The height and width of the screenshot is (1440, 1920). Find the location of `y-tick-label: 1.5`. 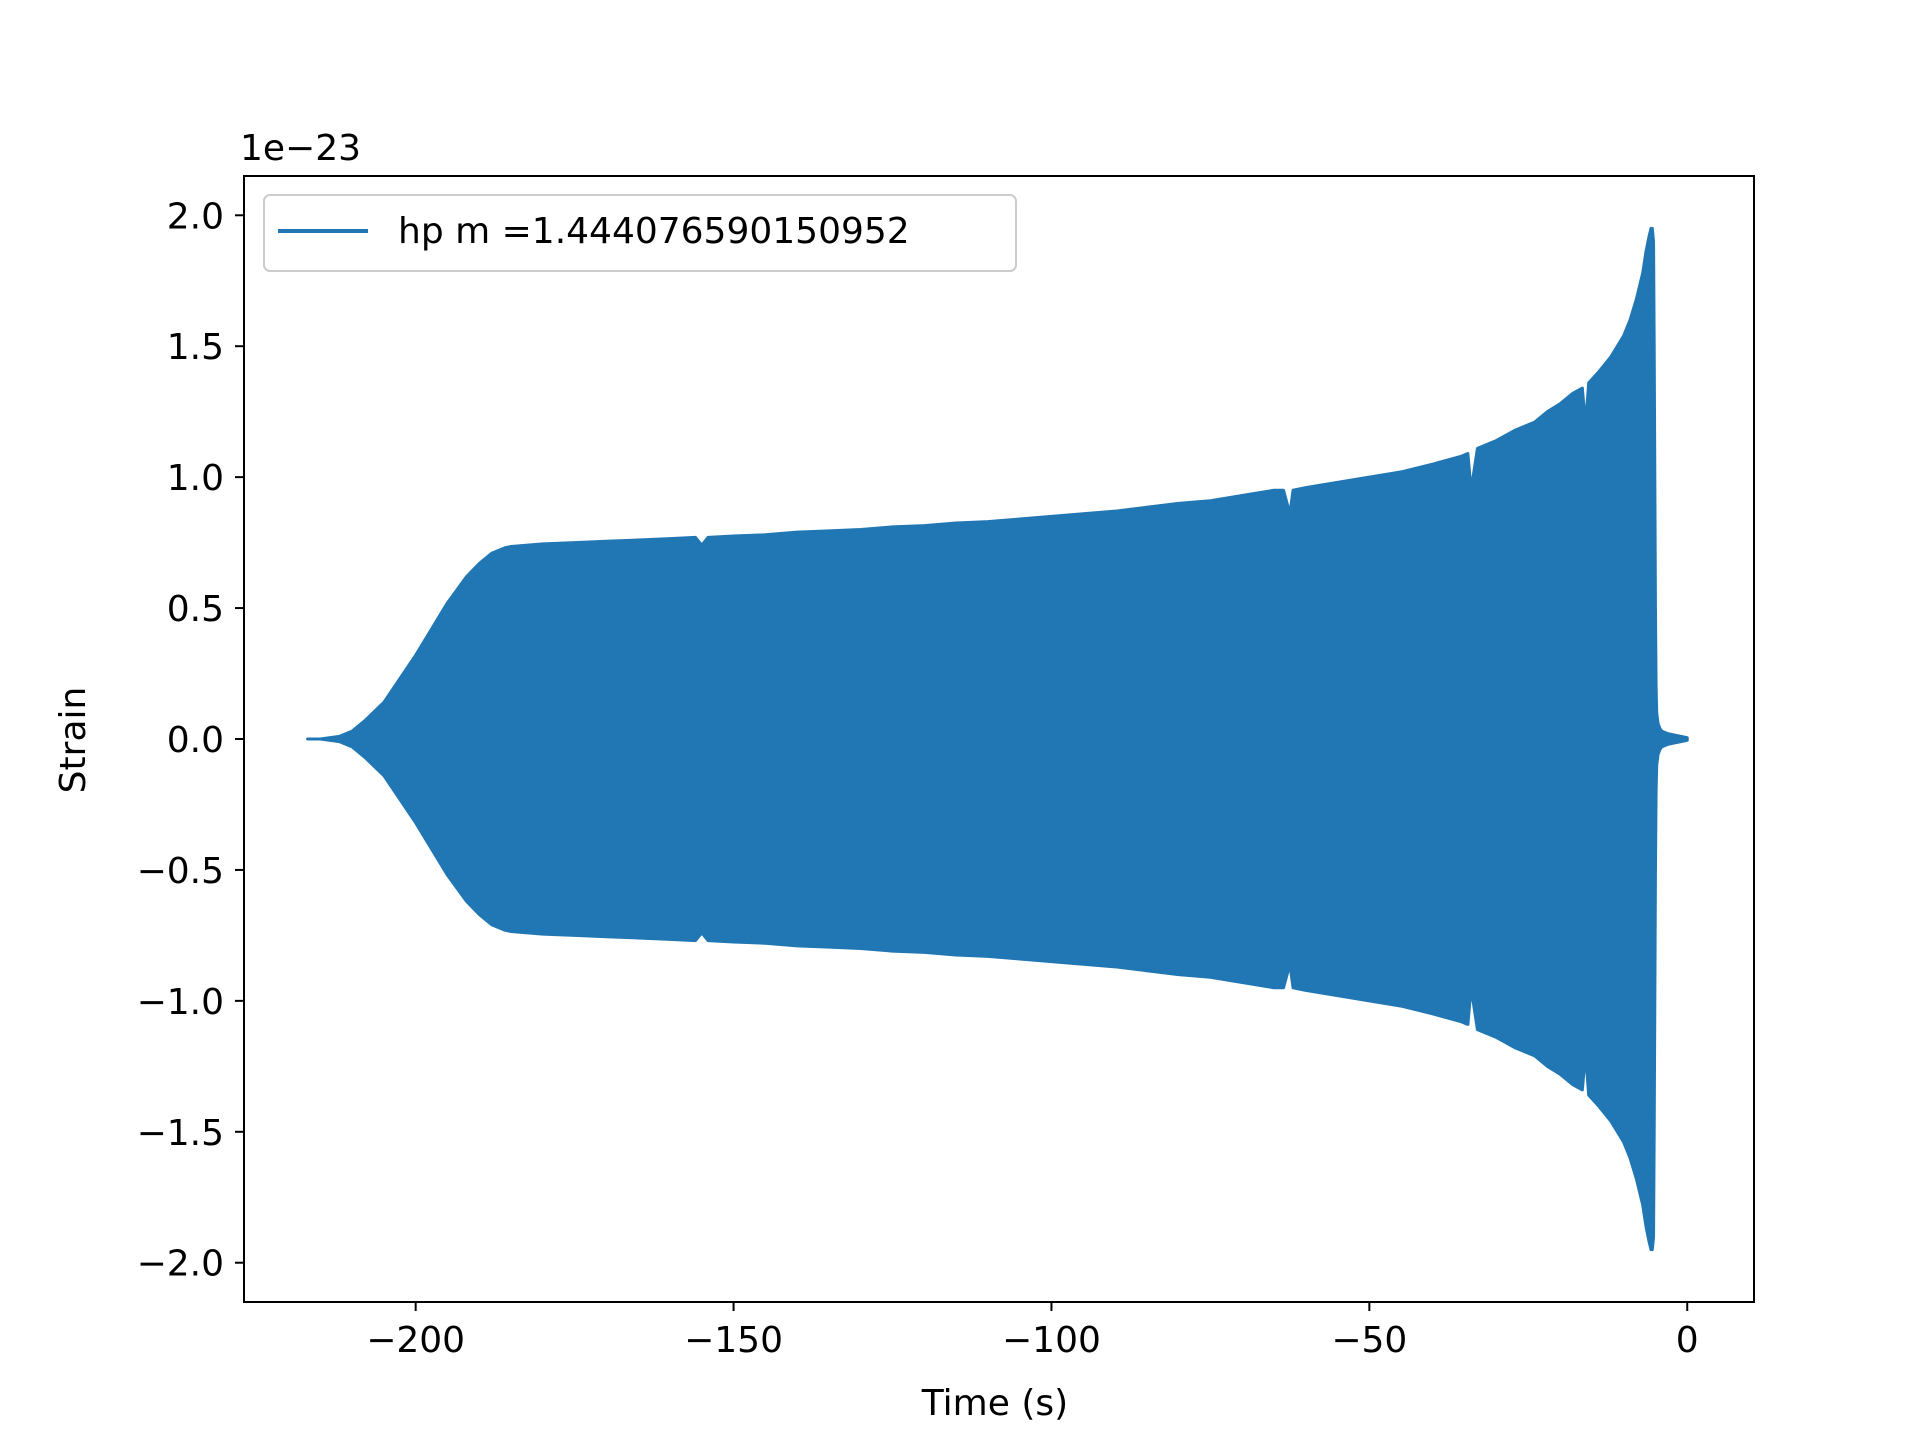

y-tick-label: 1.5 is located at coordinates (195, 347).